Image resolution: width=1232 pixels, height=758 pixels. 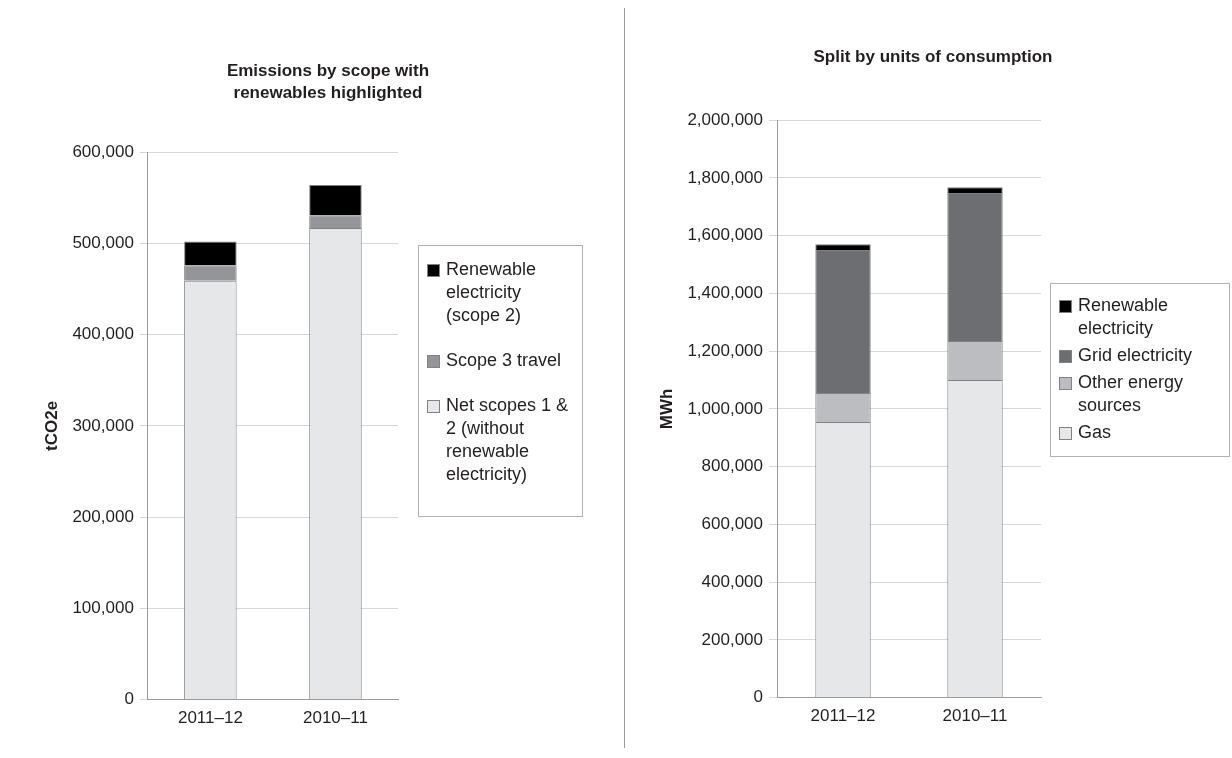 What do you see at coordinates (725, 408) in the screenshot?
I see `y-tick-label: 1,000,000` at bounding box center [725, 408].